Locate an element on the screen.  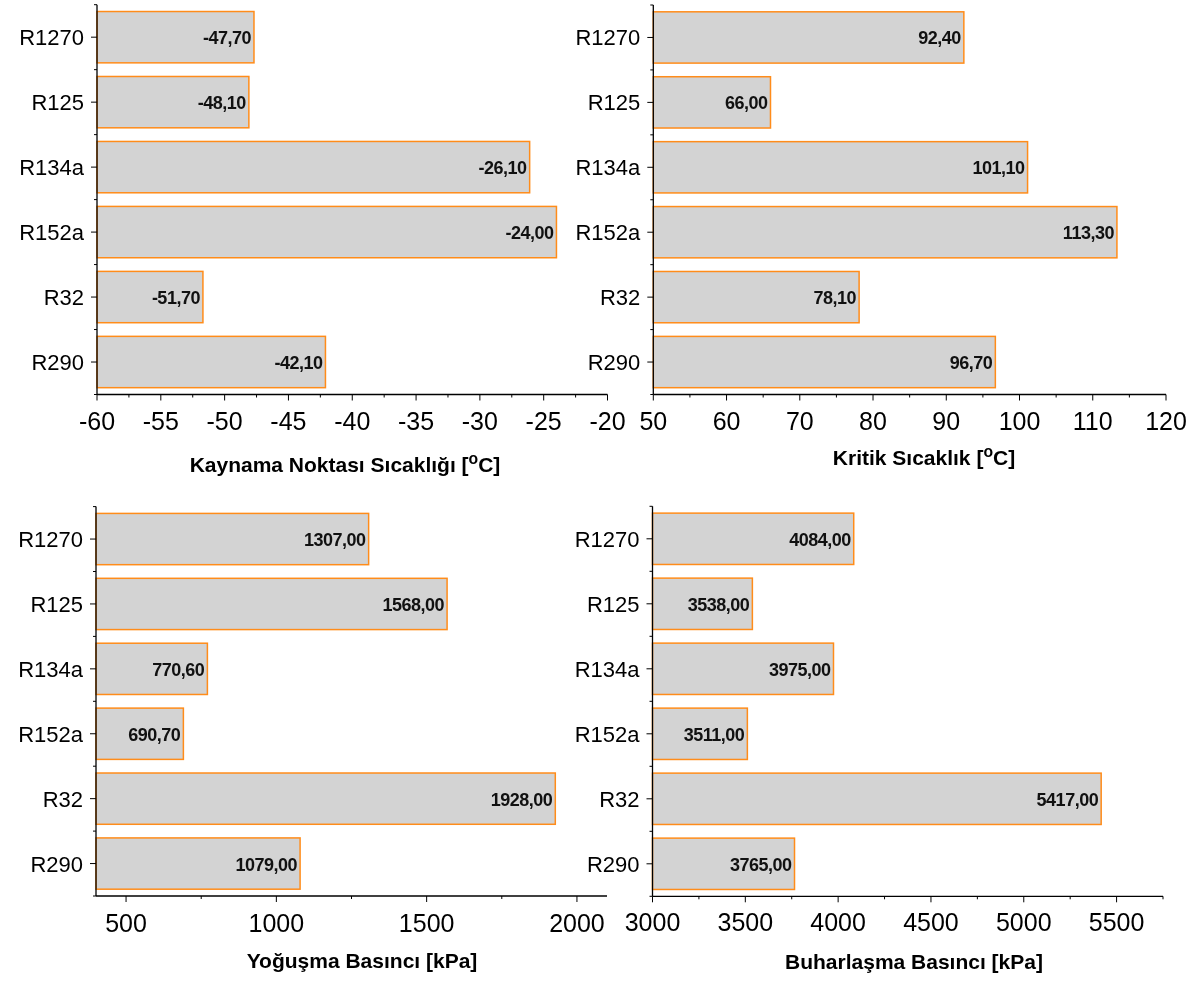
x-tick-label: 100 is located at coordinates (1019, 420).